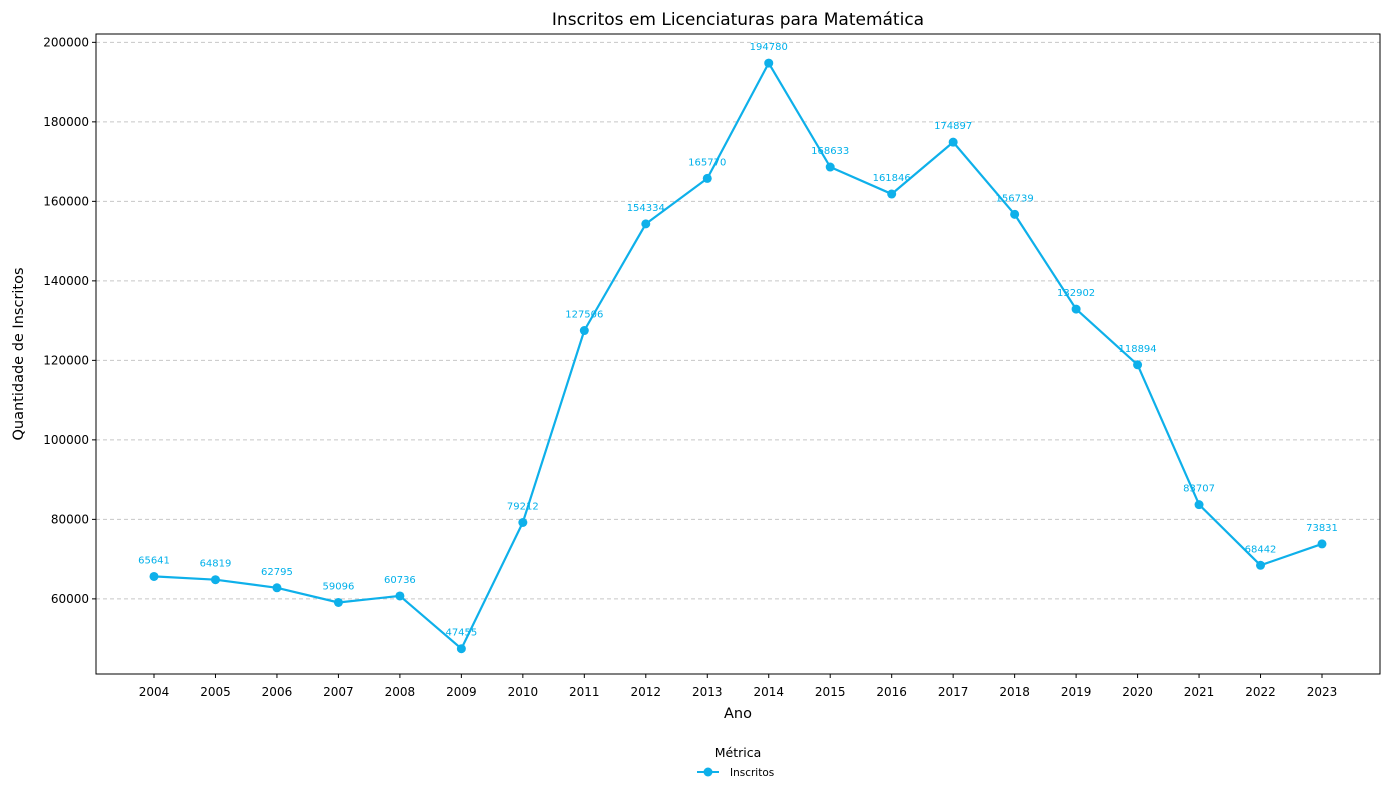 The height and width of the screenshot is (794, 1389). Describe the element at coordinates (953, 692) in the screenshot. I see `x-tick-label: 2017` at that location.